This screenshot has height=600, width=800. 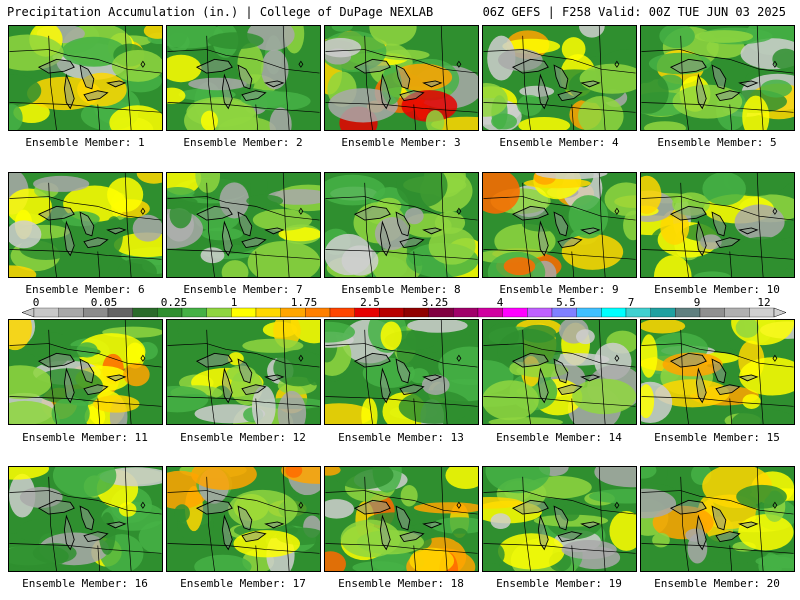 What do you see at coordinates (559, 437) in the screenshot?
I see `ensemble-member-label: Ensemble Member: 14` at bounding box center [559, 437].